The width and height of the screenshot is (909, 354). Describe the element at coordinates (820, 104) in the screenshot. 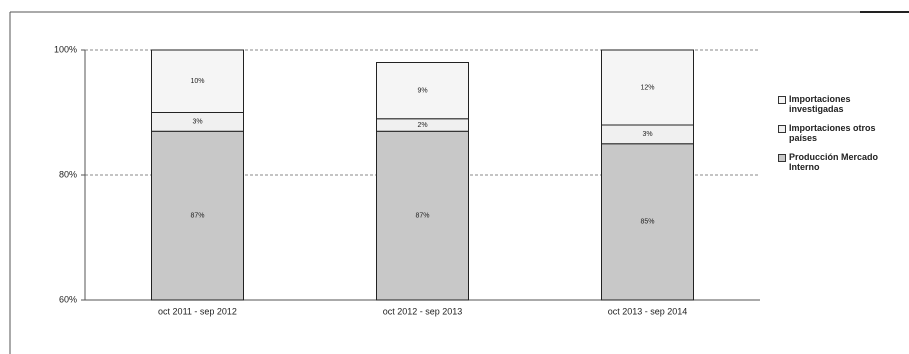

I see `legend-label: Importaciones investigadas` at that location.